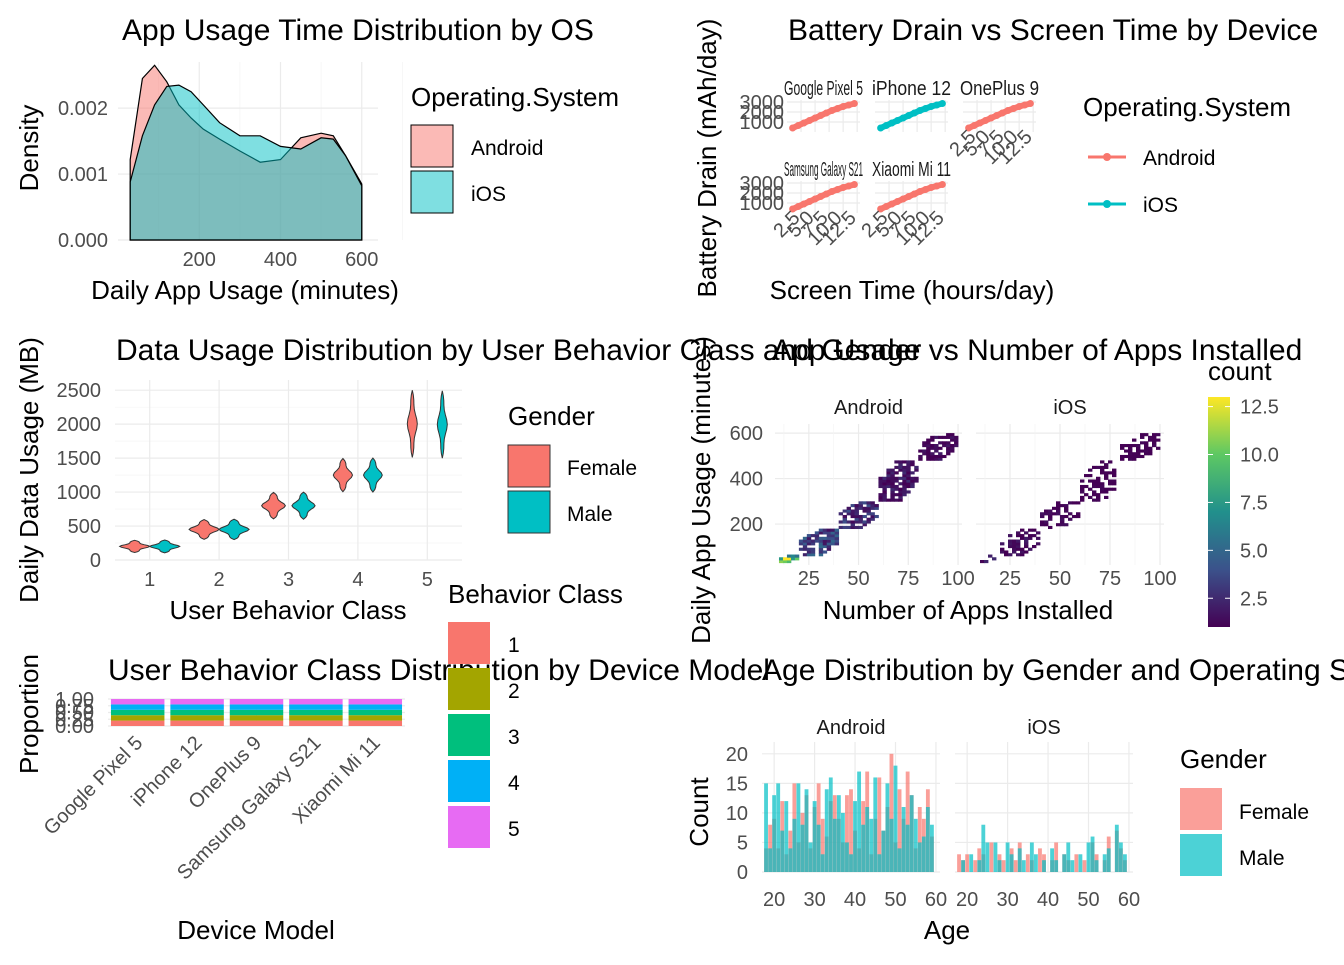 The width and height of the screenshot is (1344, 965). I want to click on x-tick-label: 20, so click(774, 900).